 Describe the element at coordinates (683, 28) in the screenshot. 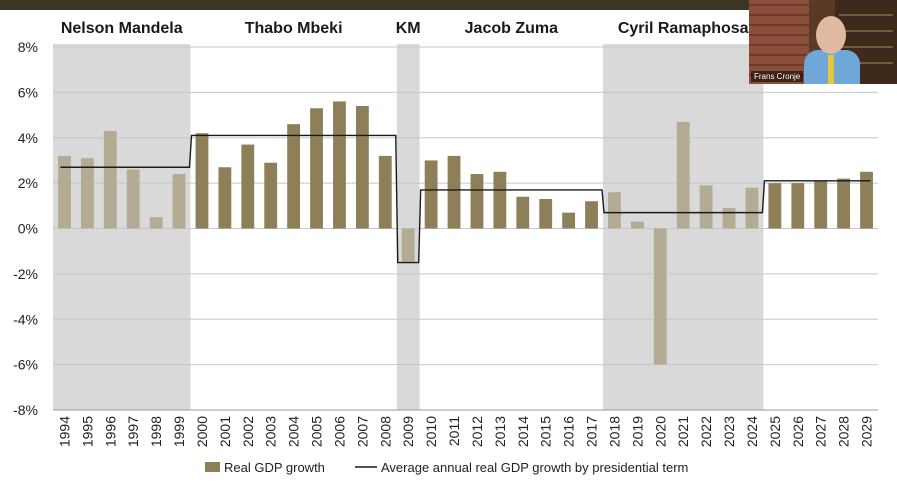

I see `term-label: Cyril Ramaphosa` at that location.